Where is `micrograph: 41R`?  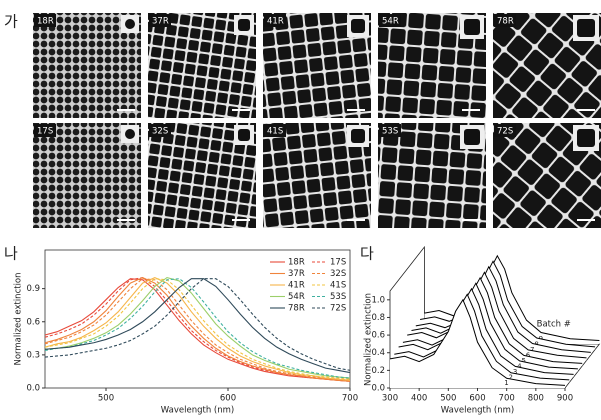
micrograph: 41R is located at coordinates (317, 65).